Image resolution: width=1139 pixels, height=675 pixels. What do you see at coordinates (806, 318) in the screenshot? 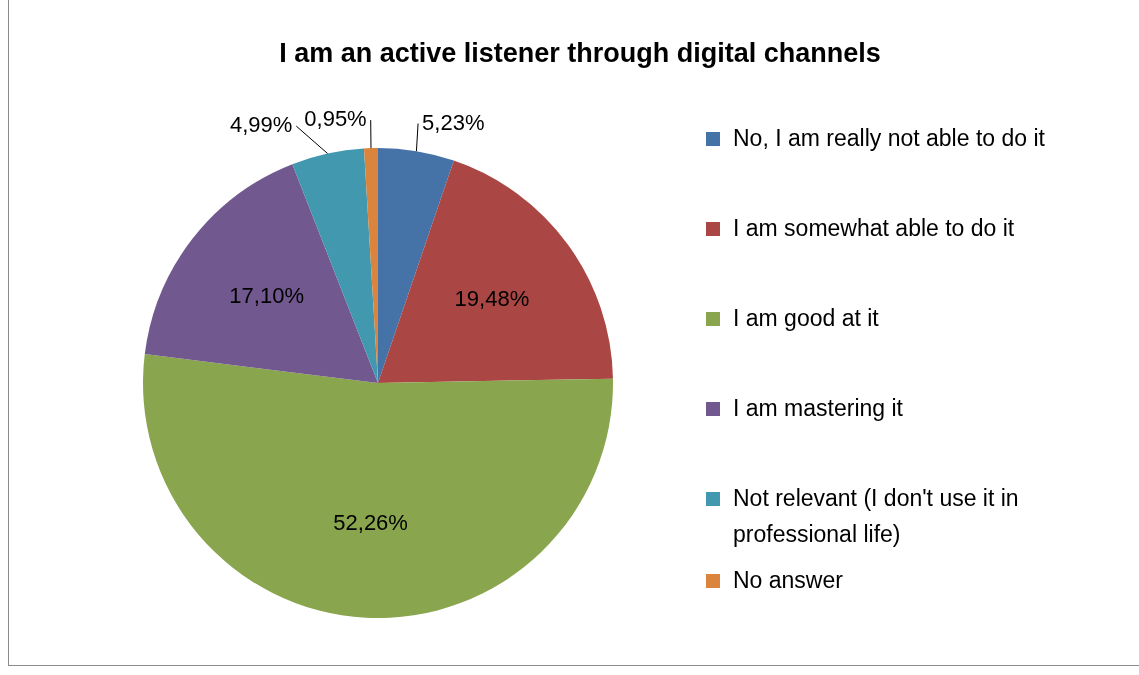
I see `legend-label: I am good at it` at bounding box center [806, 318].